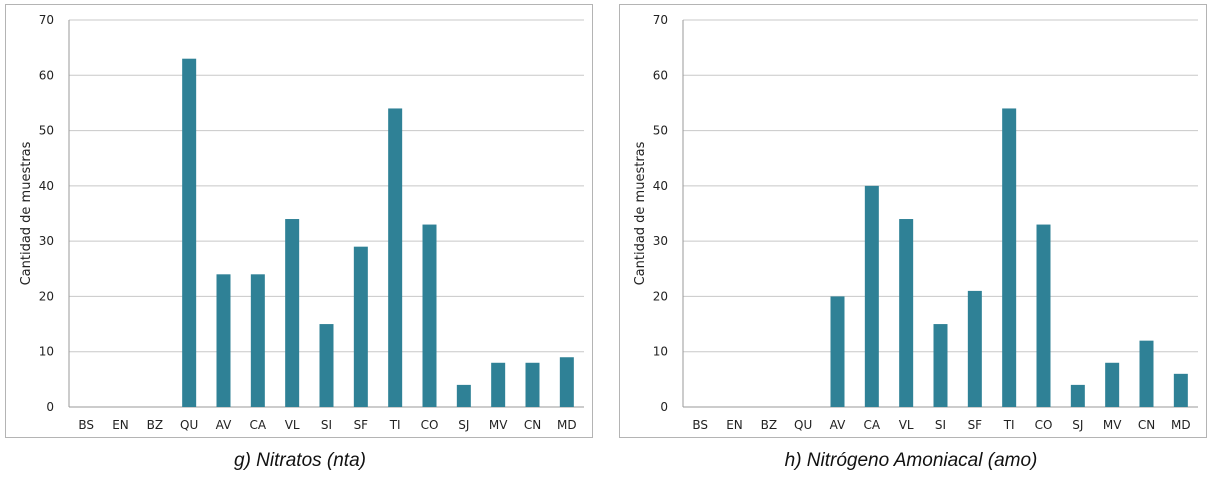 This screenshot has width=1211, height=484. What do you see at coordinates (300, 460) in the screenshot?
I see `caption-nitratos: g) Nitratos (nta)` at bounding box center [300, 460].